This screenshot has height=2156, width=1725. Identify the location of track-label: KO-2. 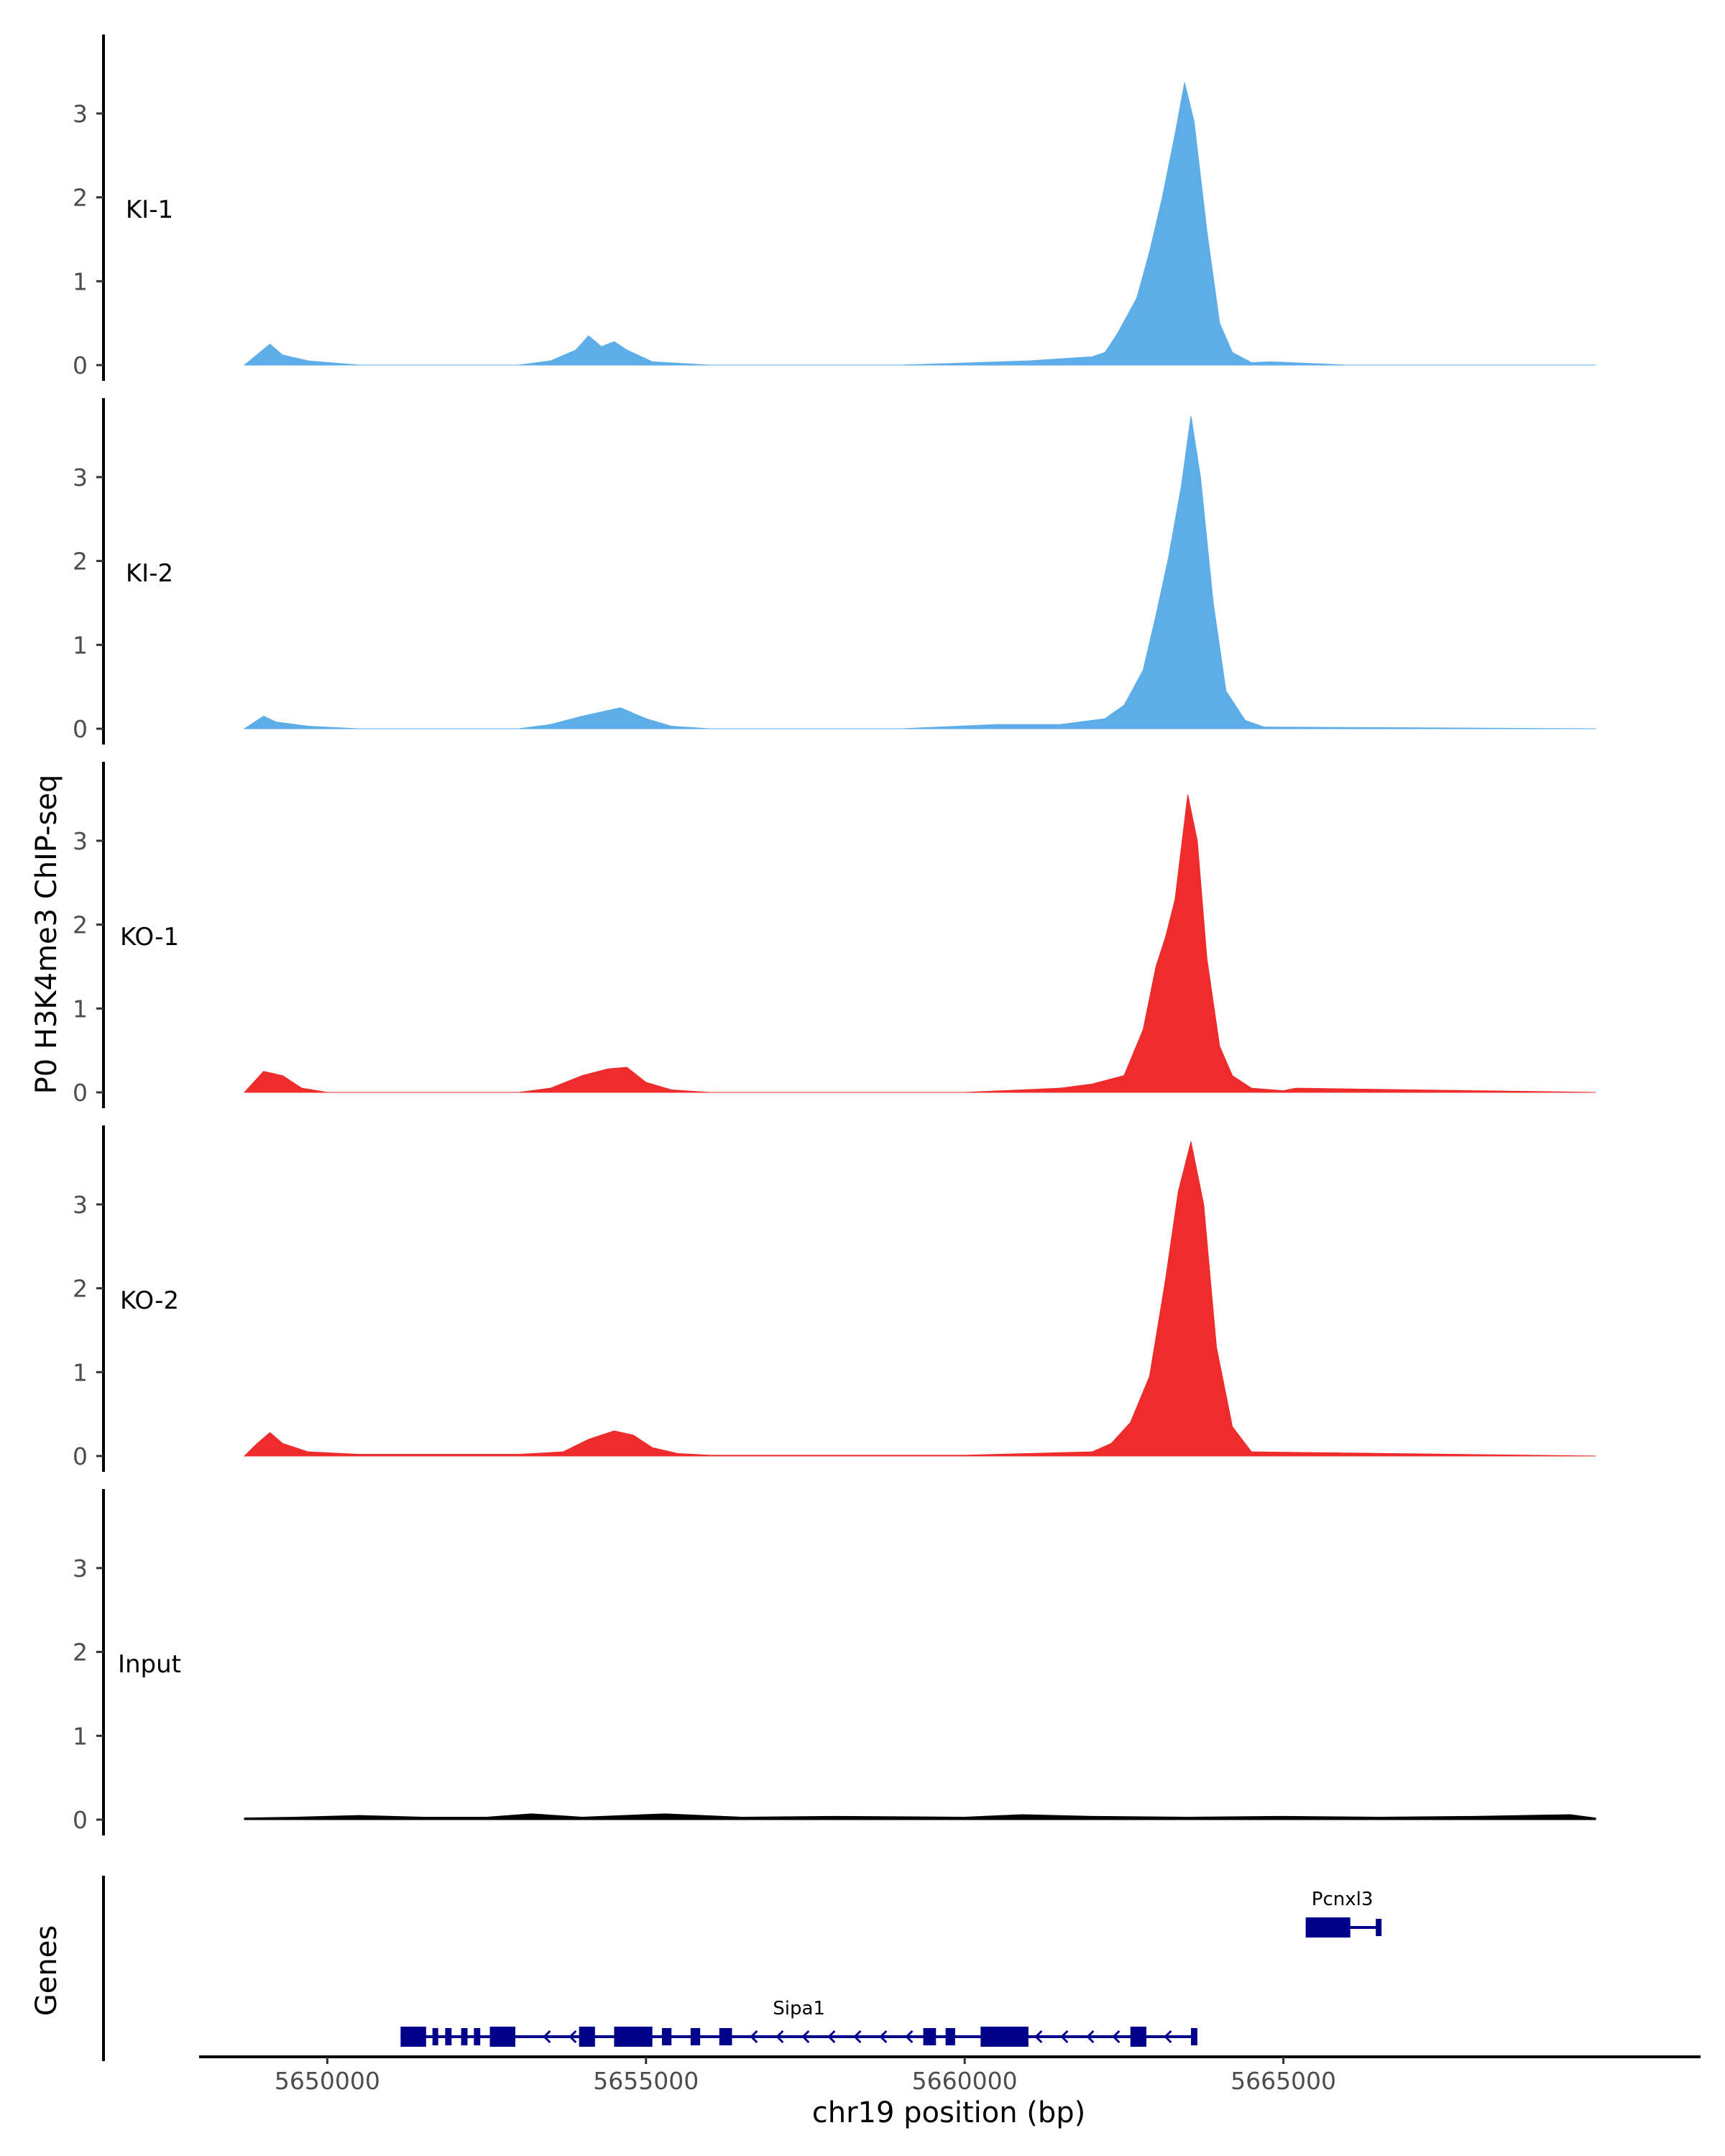
(149, 1300).